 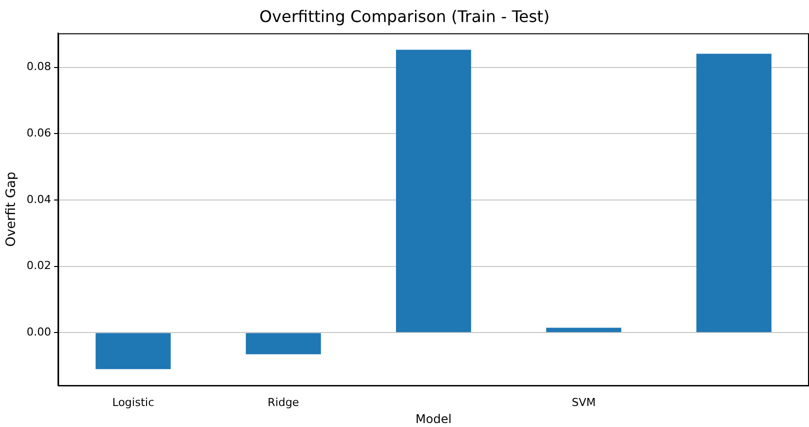 What do you see at coordinates (284, 402) in the screenshot?
I see `x-tick-label: Ridge` at bounding box center [284, 402].